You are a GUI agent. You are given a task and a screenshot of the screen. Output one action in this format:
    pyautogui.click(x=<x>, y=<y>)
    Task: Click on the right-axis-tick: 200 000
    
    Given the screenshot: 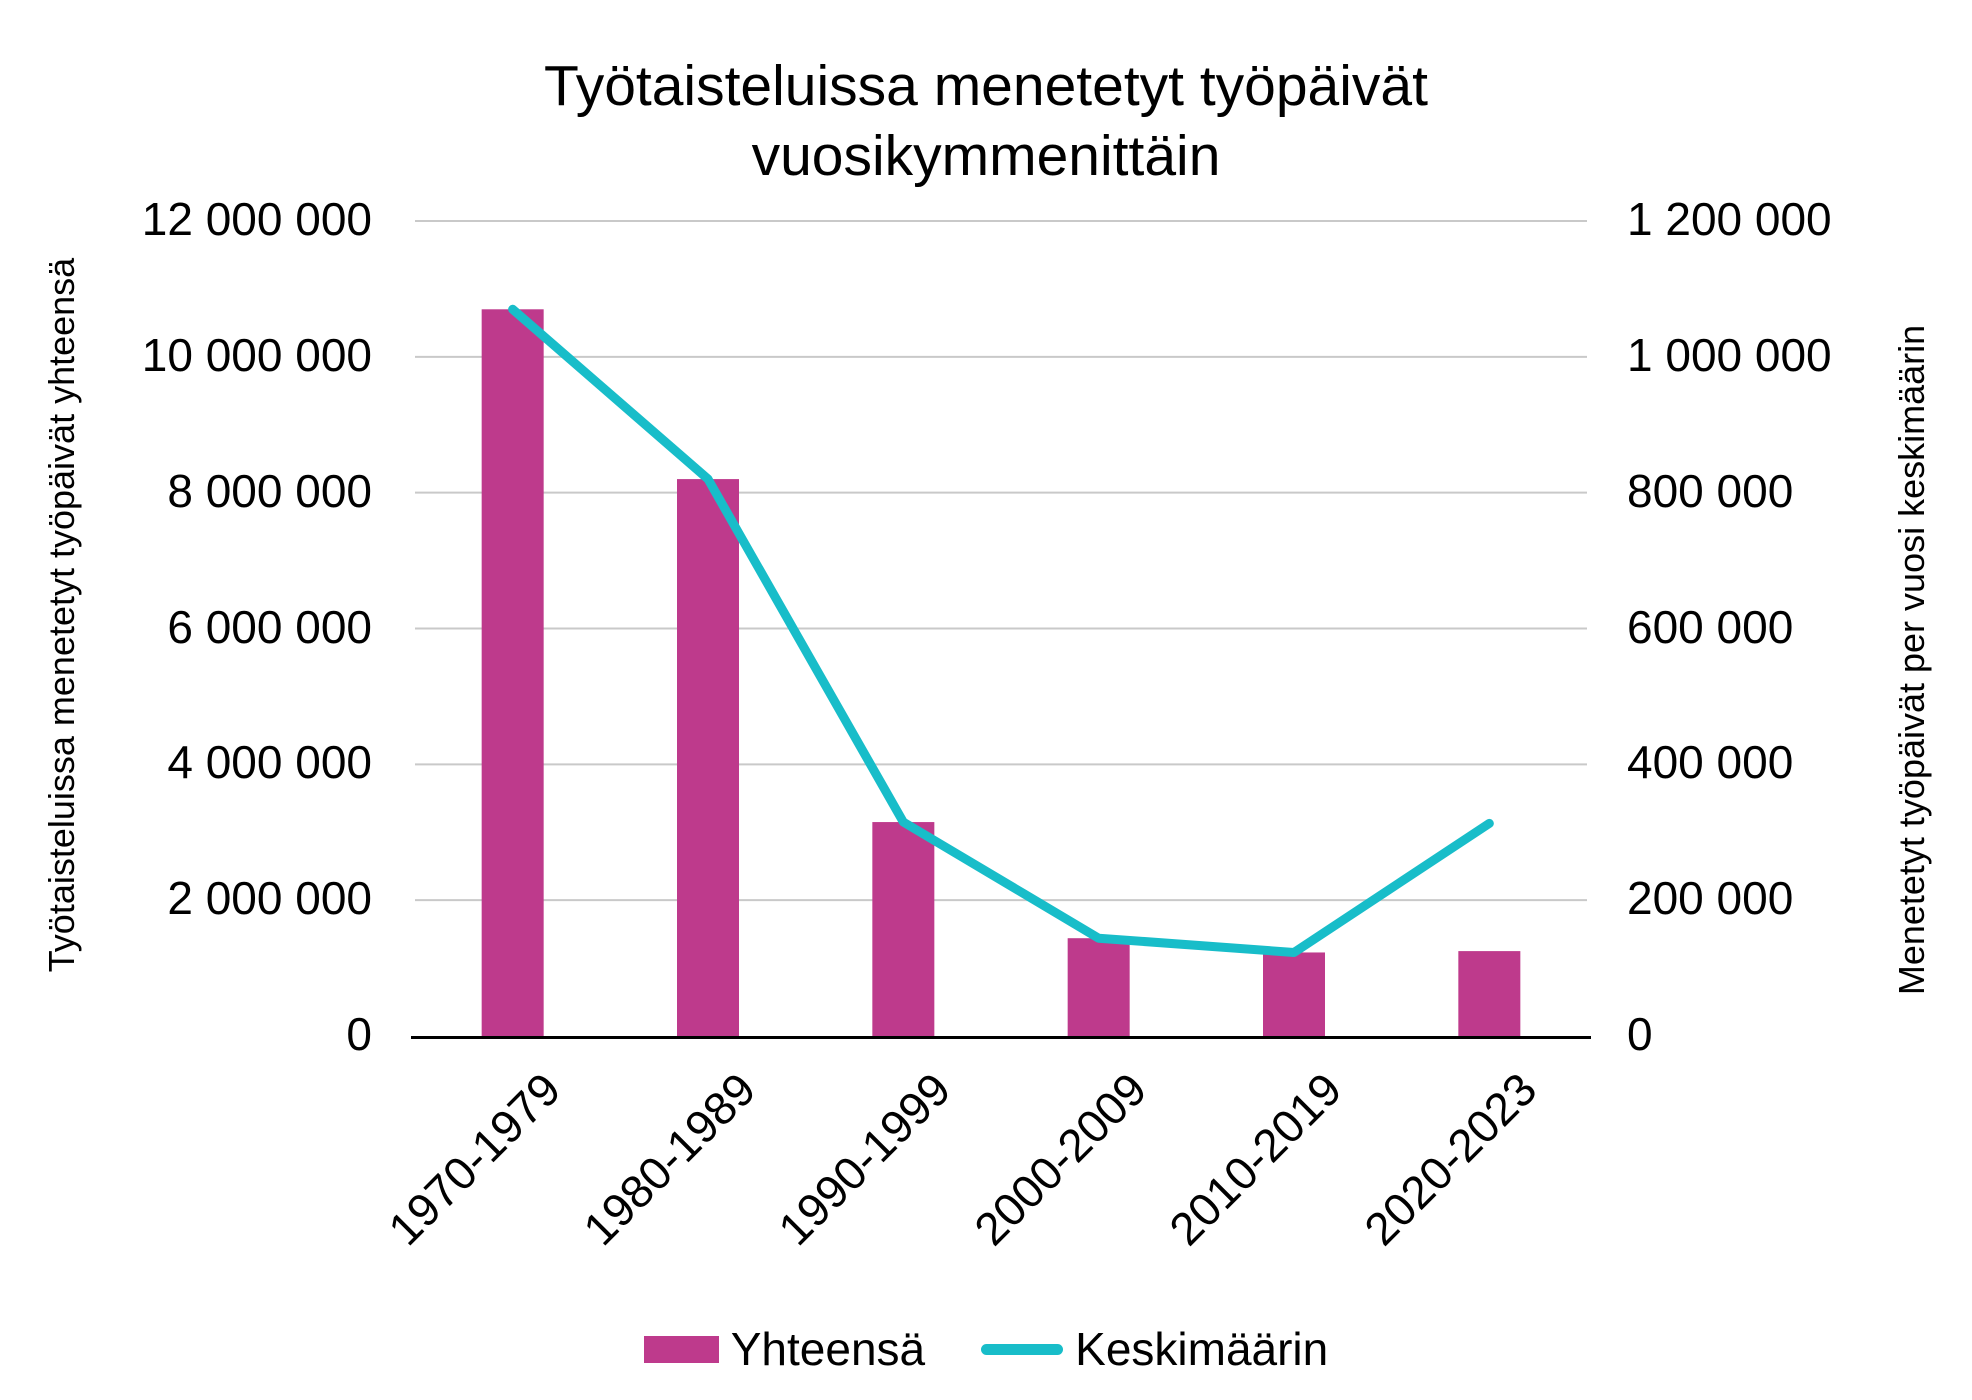 What is the action you would take?
    pyautogui.click(x=1710, y=897)
    